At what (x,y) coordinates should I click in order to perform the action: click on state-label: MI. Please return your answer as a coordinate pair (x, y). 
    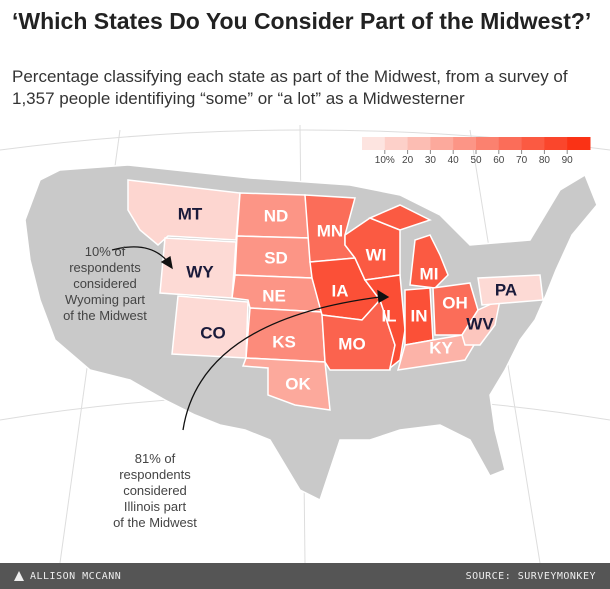
    Looking at the image, I should click on (429, 273).